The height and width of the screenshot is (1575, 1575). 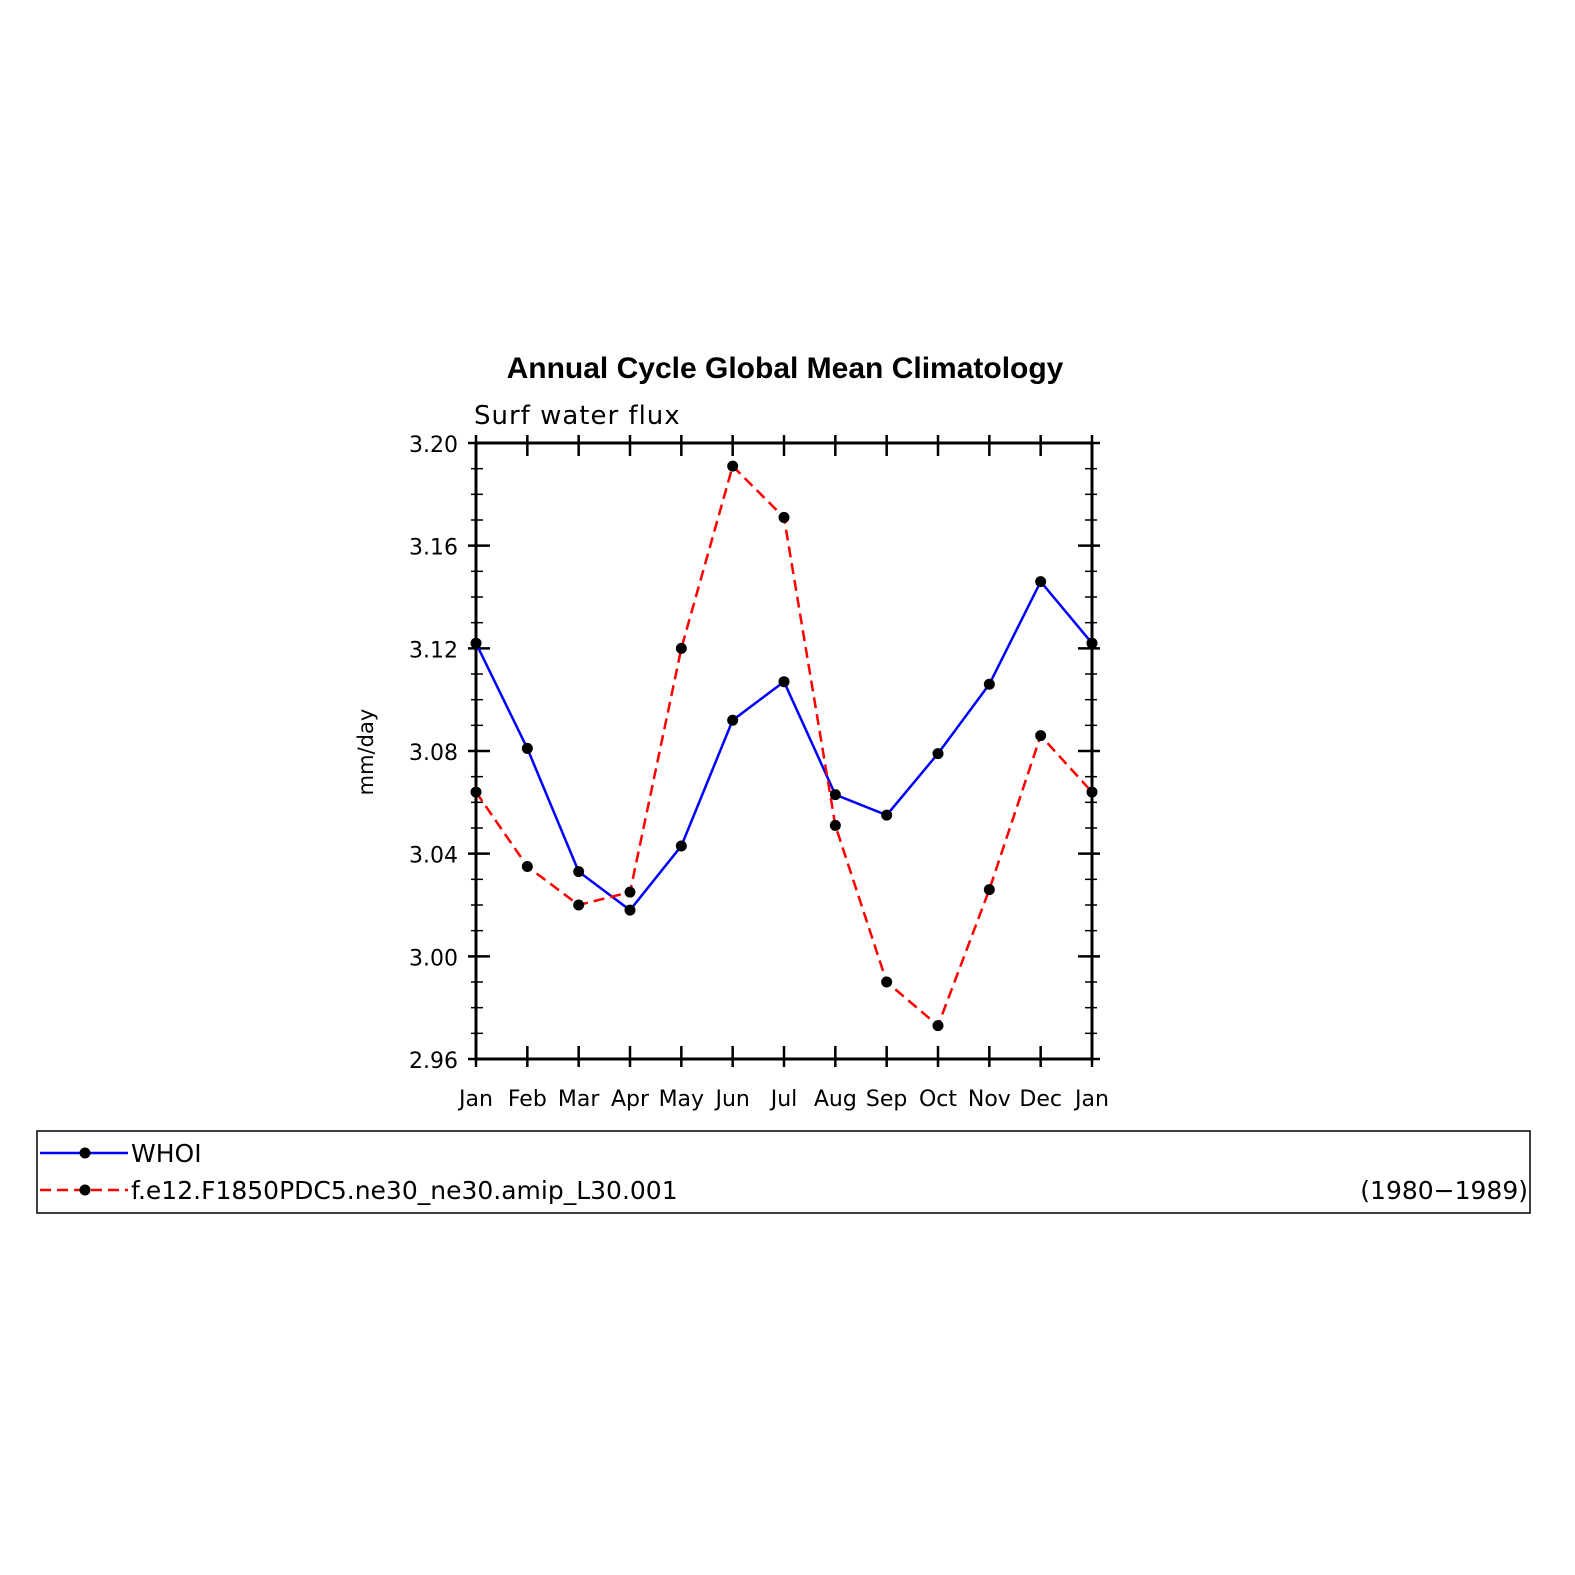 I want to click on x-tick-label: Apr, so click(x=630, y=1099).